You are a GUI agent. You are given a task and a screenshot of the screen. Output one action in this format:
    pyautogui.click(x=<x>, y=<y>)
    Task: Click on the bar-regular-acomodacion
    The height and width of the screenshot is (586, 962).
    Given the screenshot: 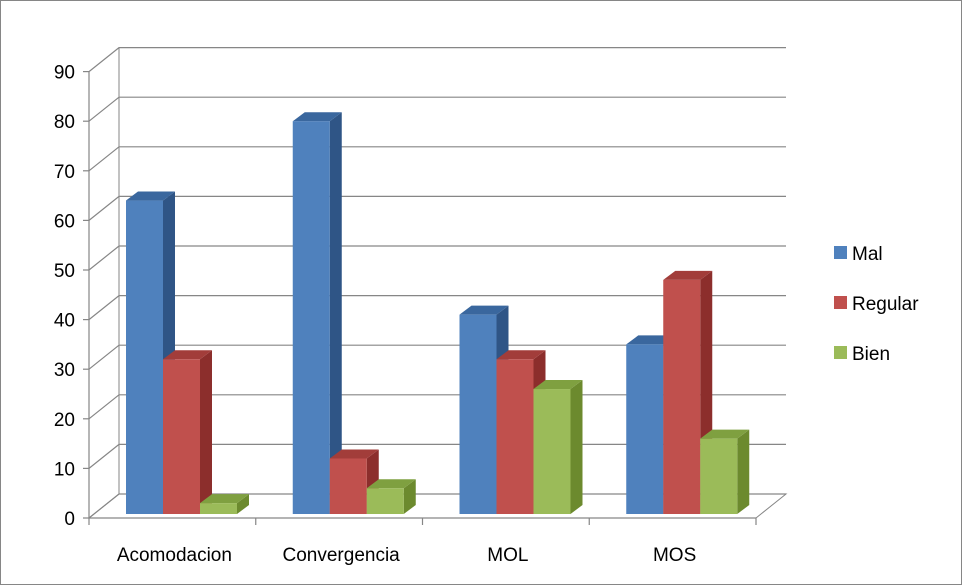 What is the action you would take?
    pyautogui.click(x=187, y=432)
    